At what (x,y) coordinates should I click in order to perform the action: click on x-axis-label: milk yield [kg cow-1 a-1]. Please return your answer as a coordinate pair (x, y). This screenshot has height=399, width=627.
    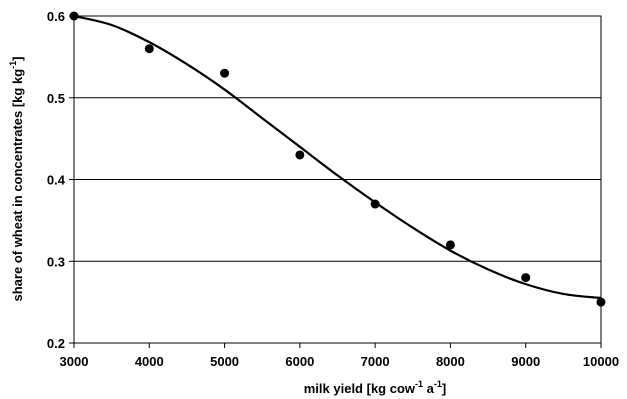
    Looking at the image, I should click on (375, 387).